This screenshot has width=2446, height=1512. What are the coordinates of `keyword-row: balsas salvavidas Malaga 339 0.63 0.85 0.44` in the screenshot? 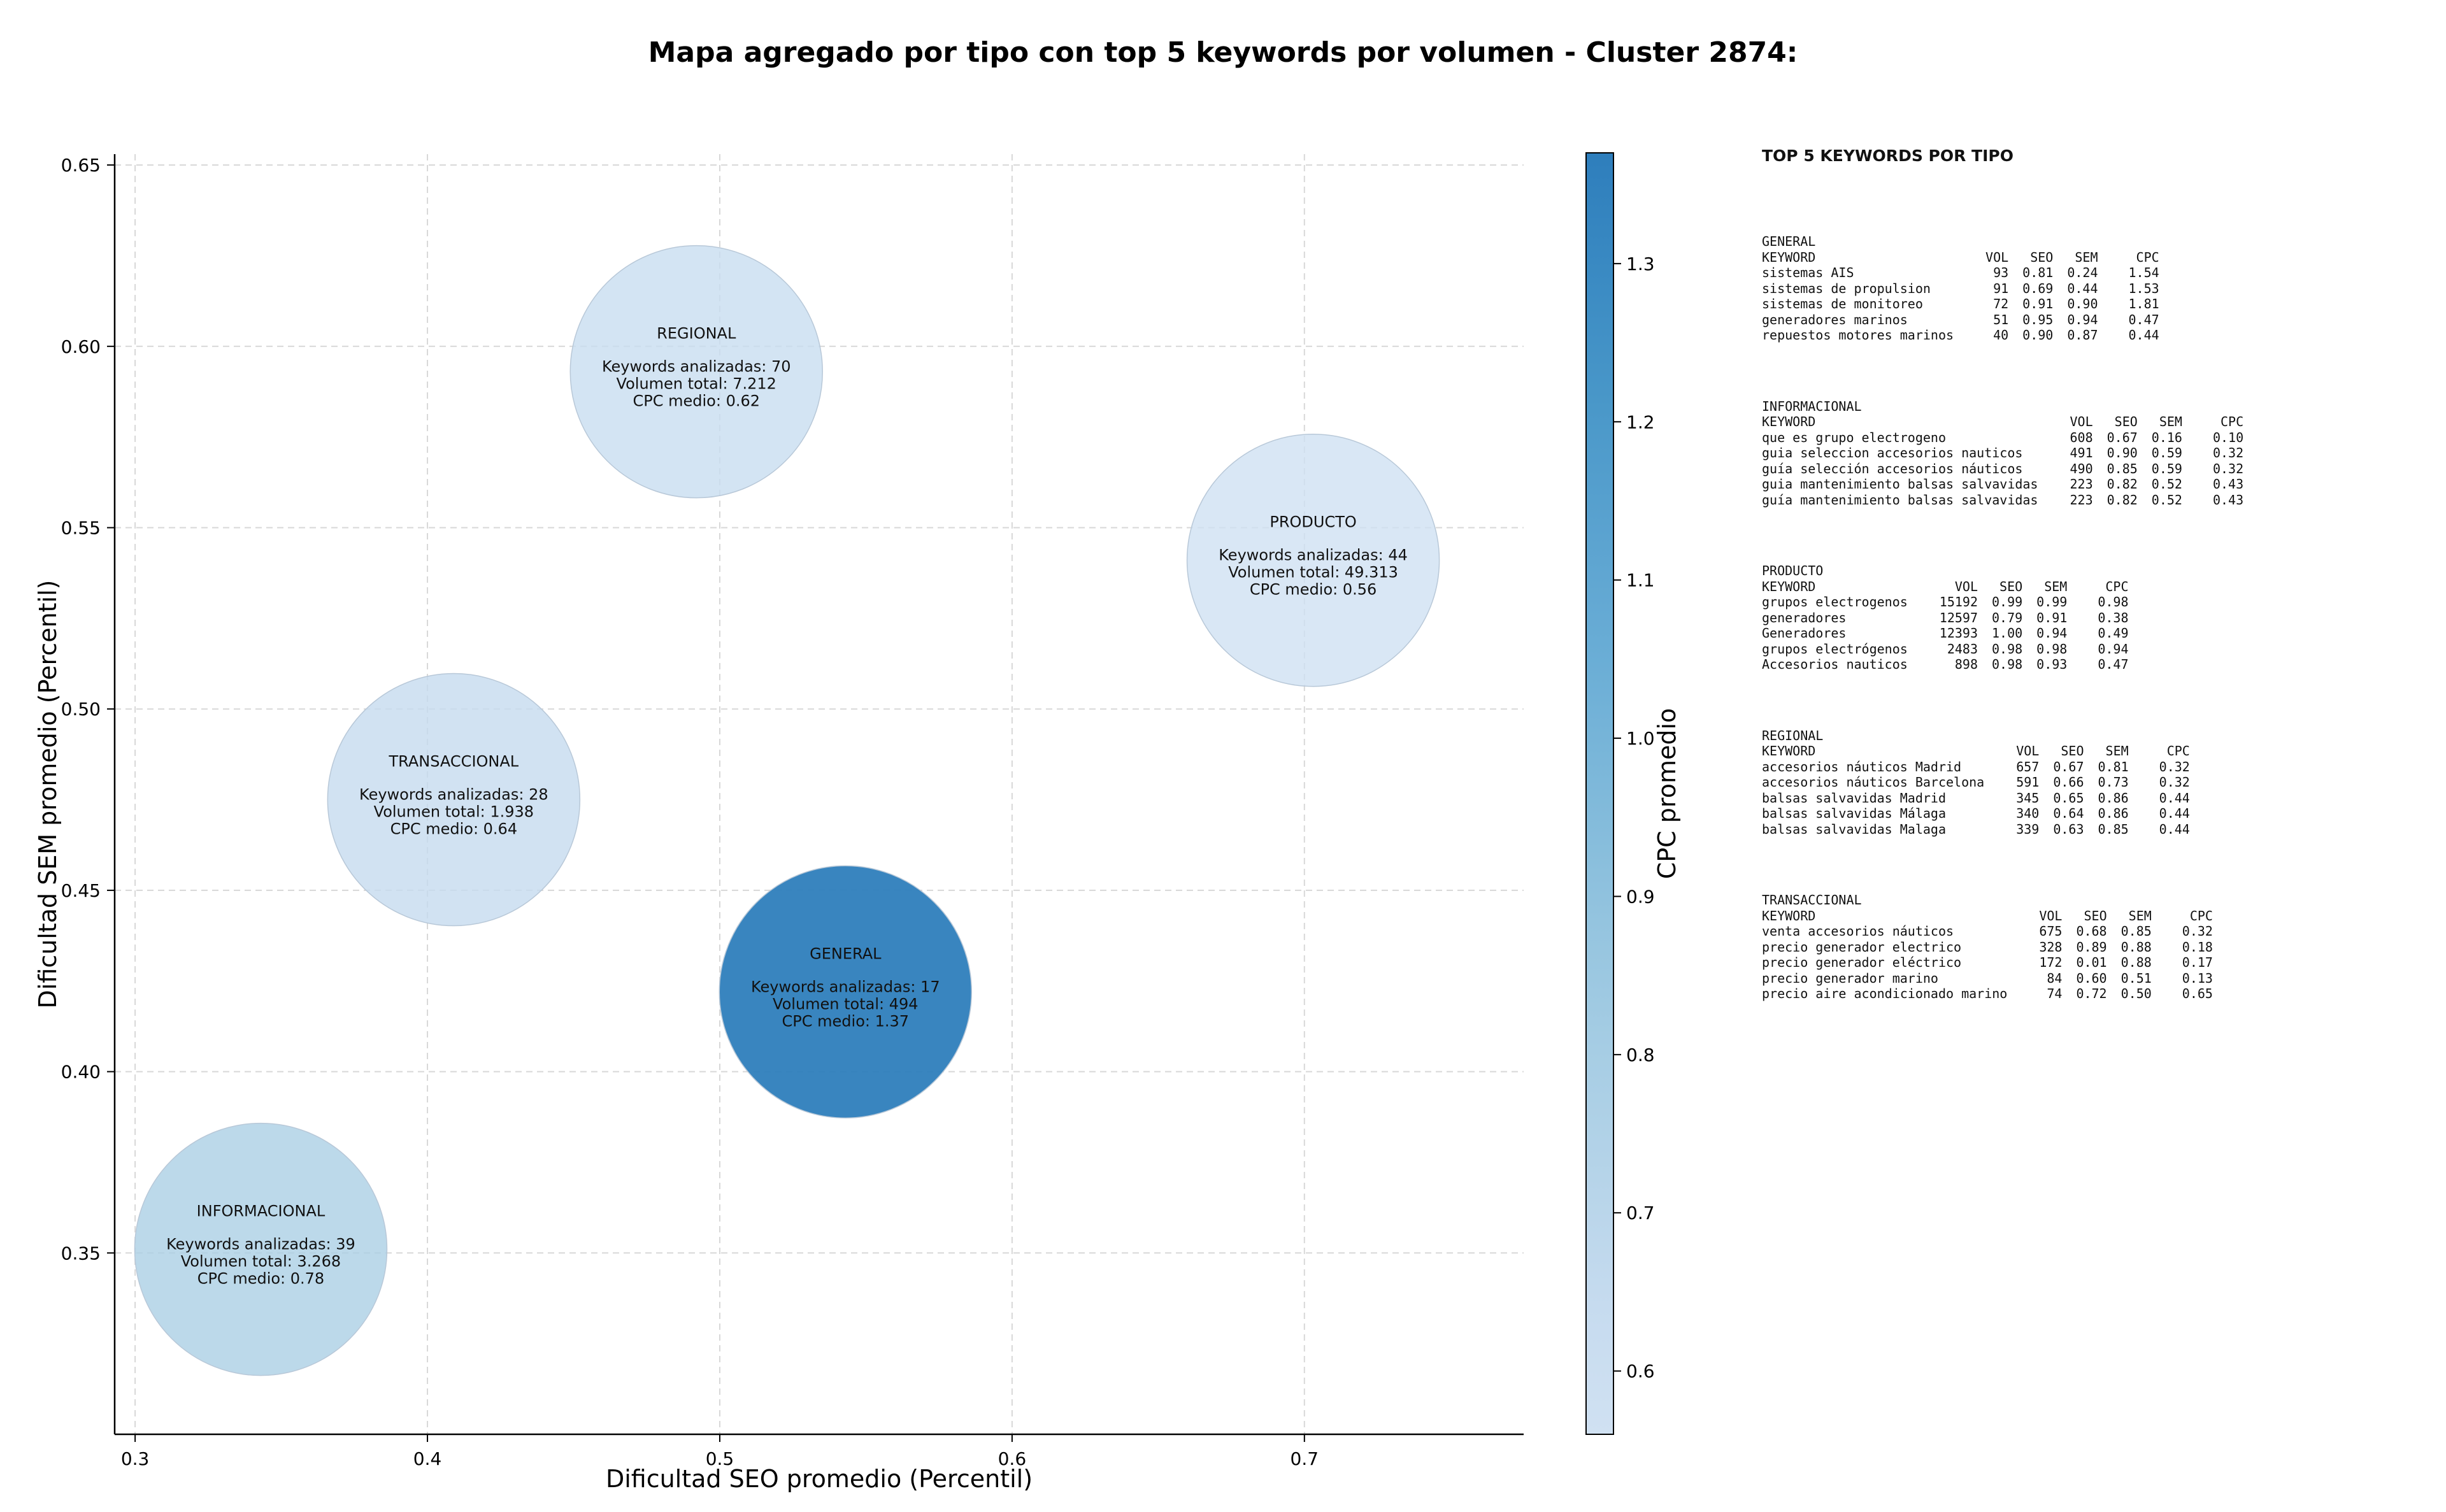 It's located at (1976, 830).